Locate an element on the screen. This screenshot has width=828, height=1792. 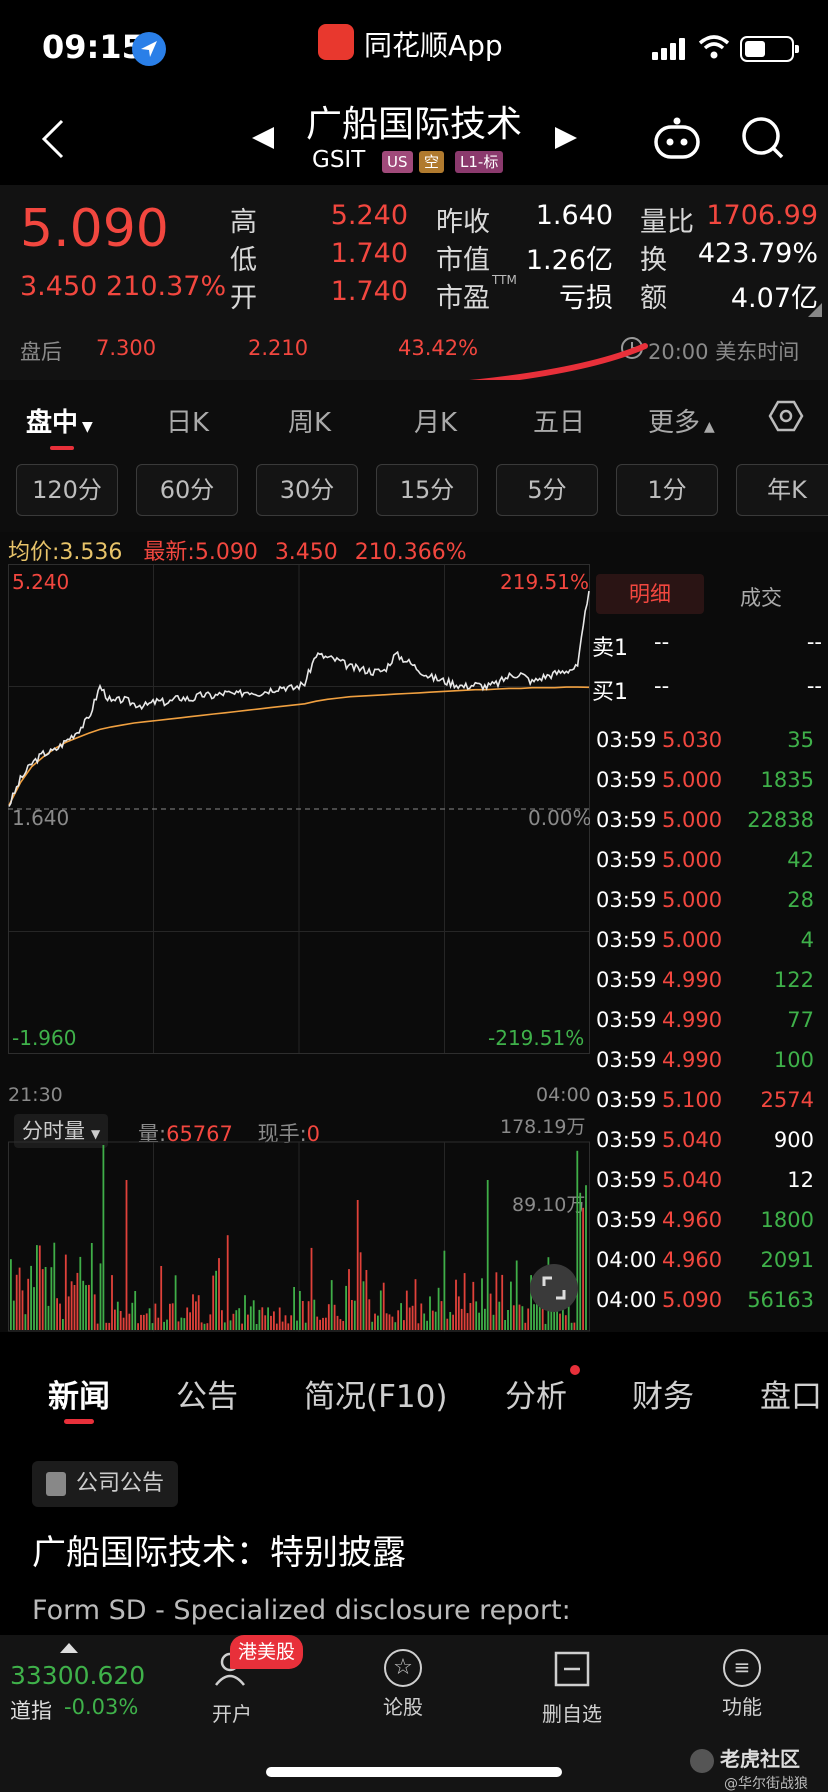
index-value: 33300.620 is located at coordinates (78, 1675).